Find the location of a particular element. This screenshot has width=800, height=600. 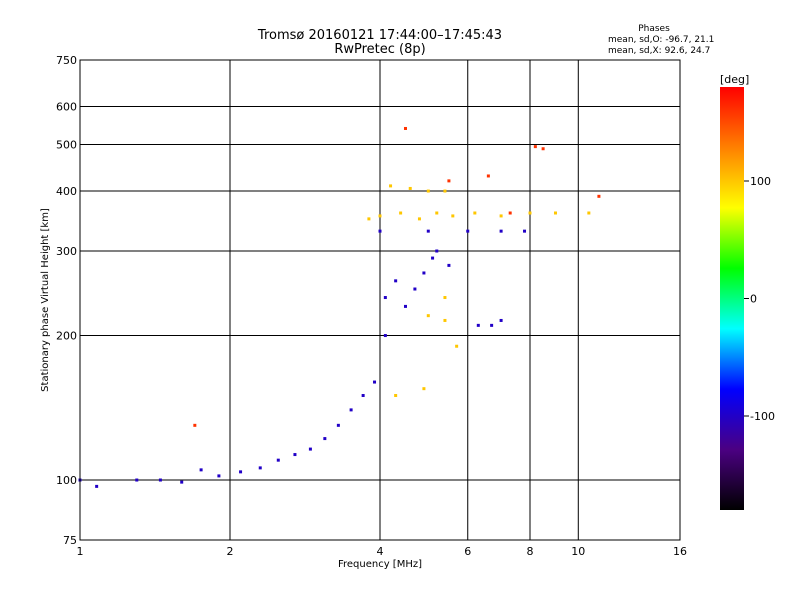

x-tick-label: 8 is located at coordinates (530, 551).